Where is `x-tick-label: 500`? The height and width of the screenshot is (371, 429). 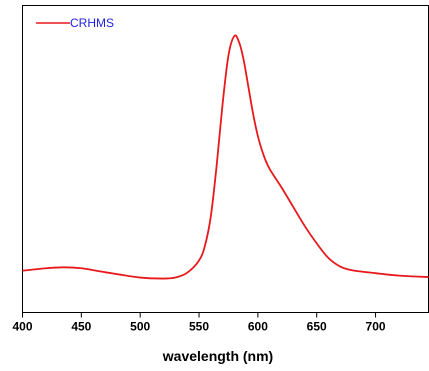 x-tick-label: 500 is located at coordinates (140, 327).